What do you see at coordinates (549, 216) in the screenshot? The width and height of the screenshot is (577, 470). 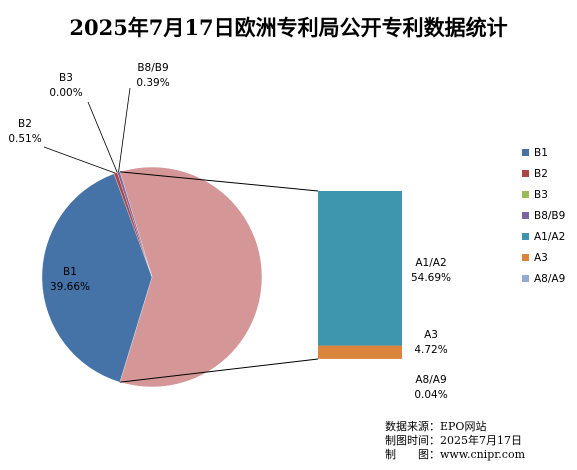 I see `legend-label-b8-b9: B8/B9` at bounding box center [549, 216].